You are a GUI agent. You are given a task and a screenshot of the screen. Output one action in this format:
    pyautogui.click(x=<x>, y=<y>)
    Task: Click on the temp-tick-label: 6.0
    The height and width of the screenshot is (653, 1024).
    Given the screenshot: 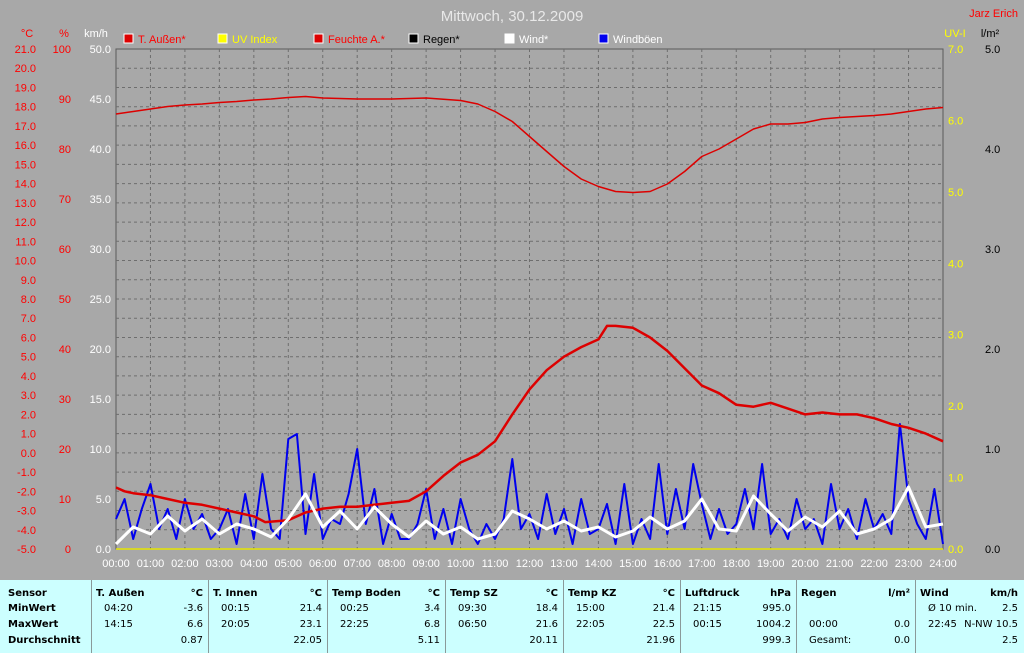 What is the action you would take?
    pyautogui.click(x=28, y=338)
    